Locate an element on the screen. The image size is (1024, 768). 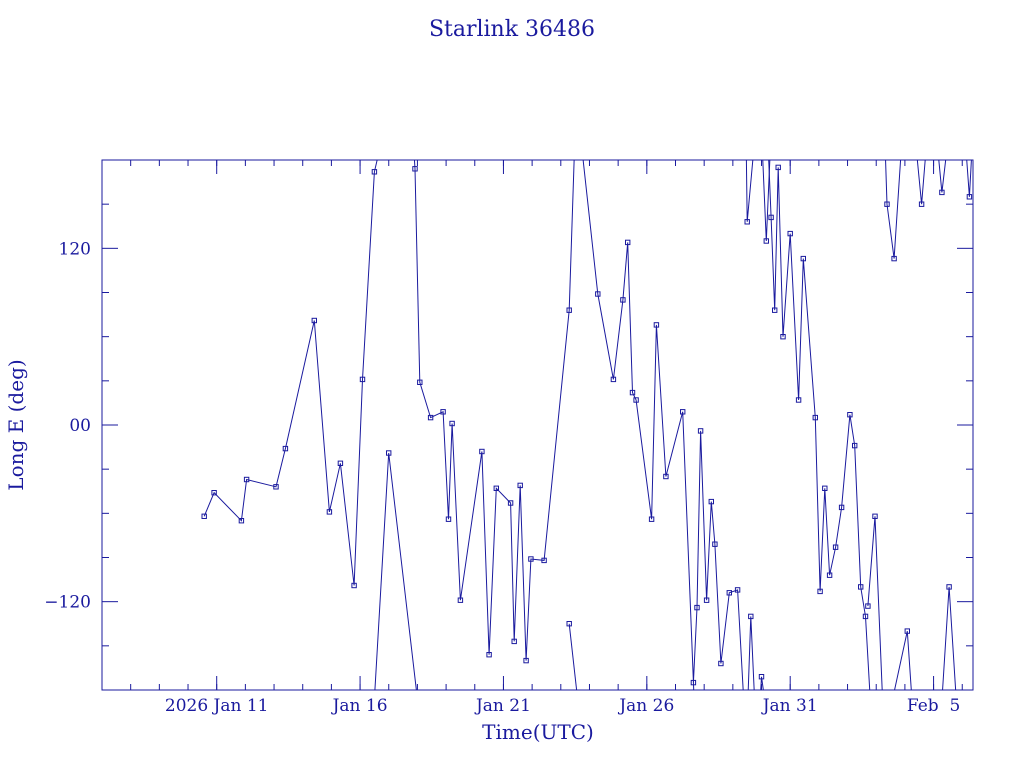
chart-title: Starlink 36486 is located at coordinates (512, 29).